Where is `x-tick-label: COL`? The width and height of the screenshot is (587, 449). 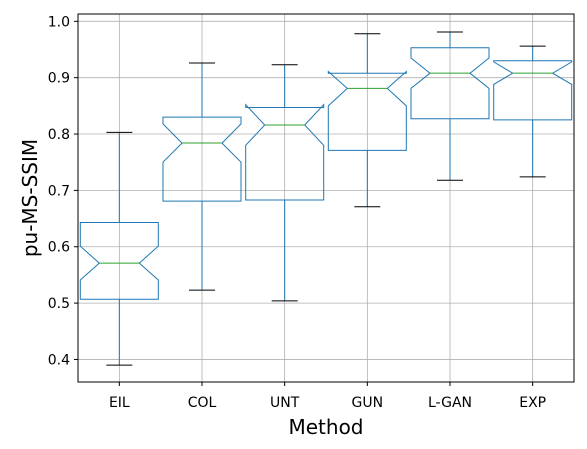
x-tick-label: COL is located at coordinates (202, 403).